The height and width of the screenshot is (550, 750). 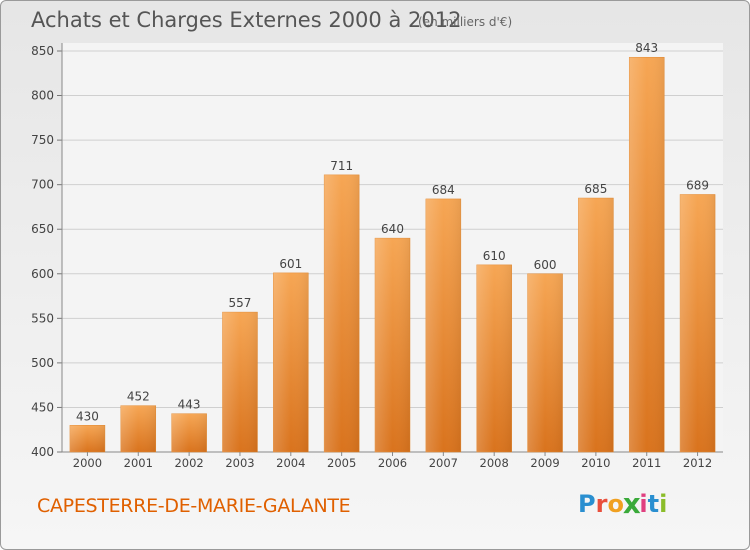 I want to click on bar-value-label: 610, so click(x=494, y=256).